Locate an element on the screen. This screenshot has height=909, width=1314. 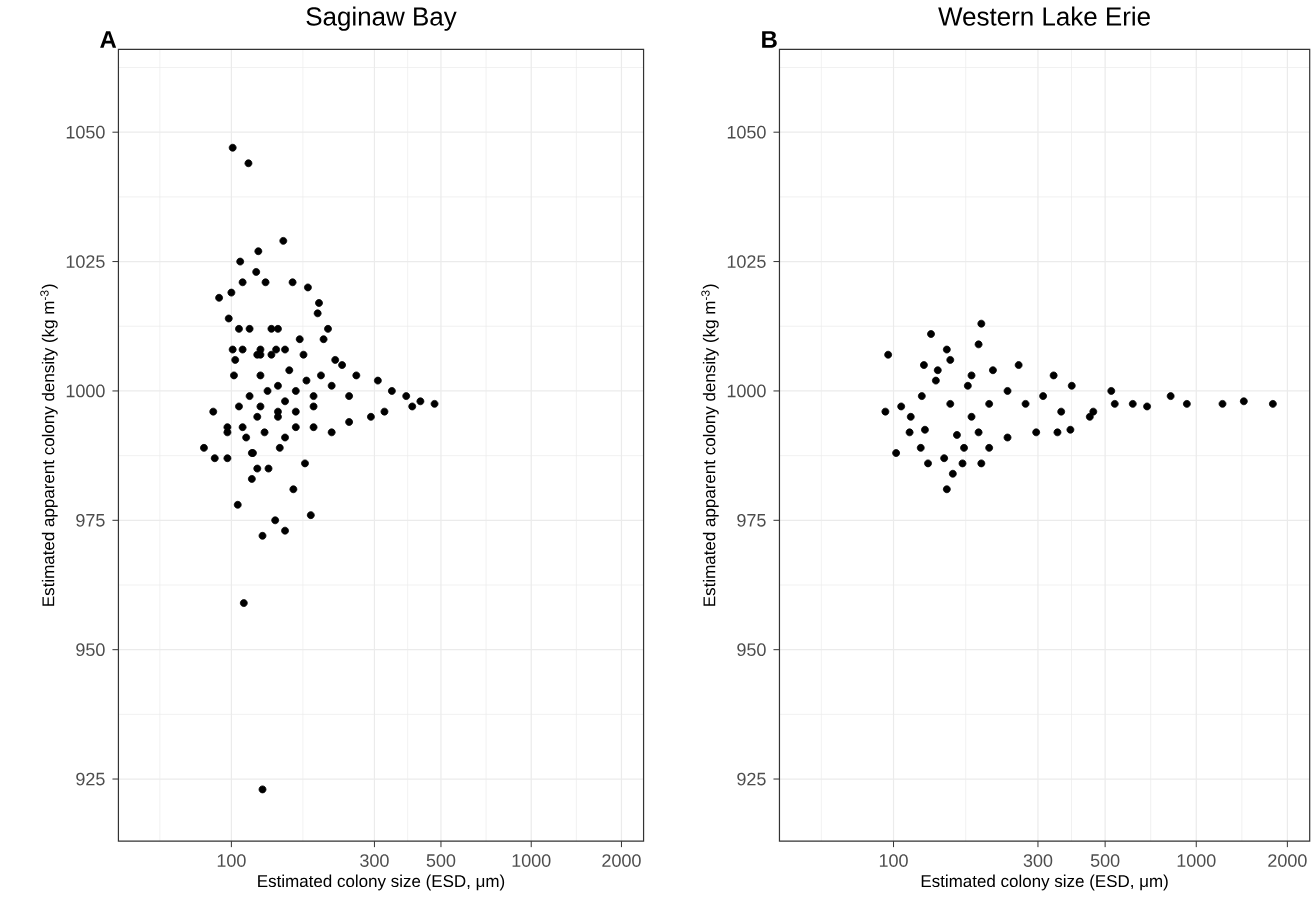
text: A is located at coordinates (108, 39).